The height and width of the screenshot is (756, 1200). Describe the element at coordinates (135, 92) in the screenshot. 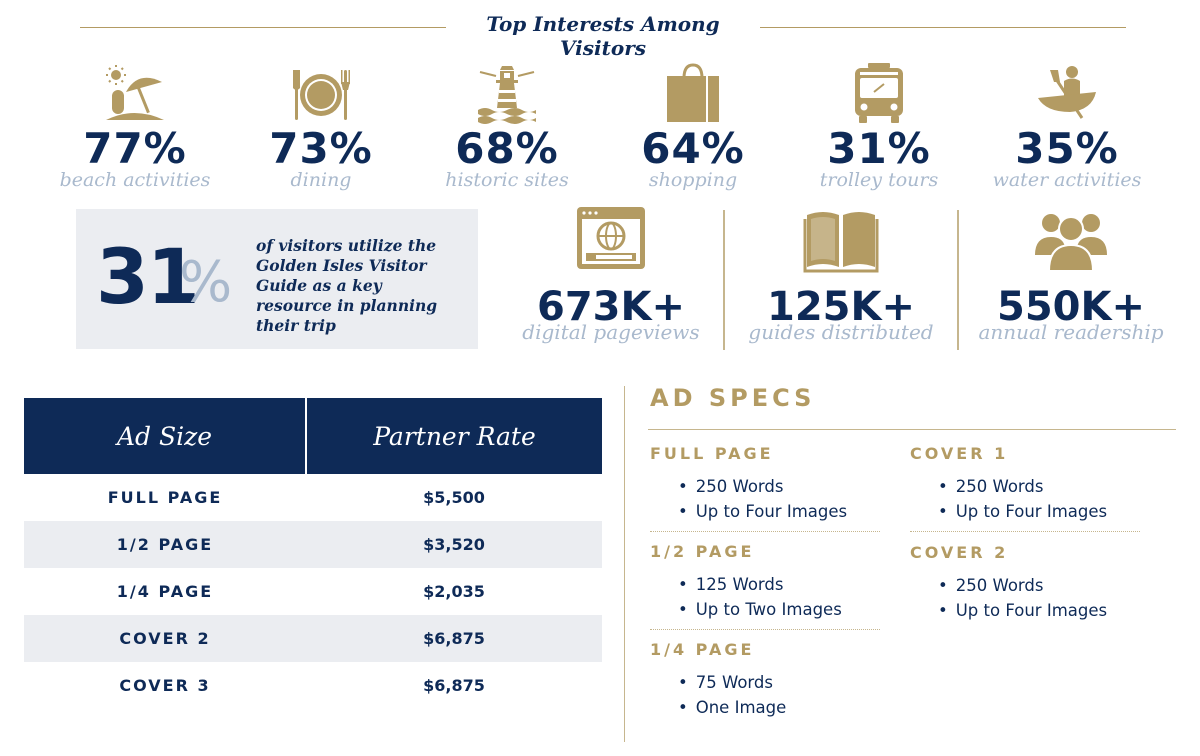

I see `beach-umbrella-icon` at that location.